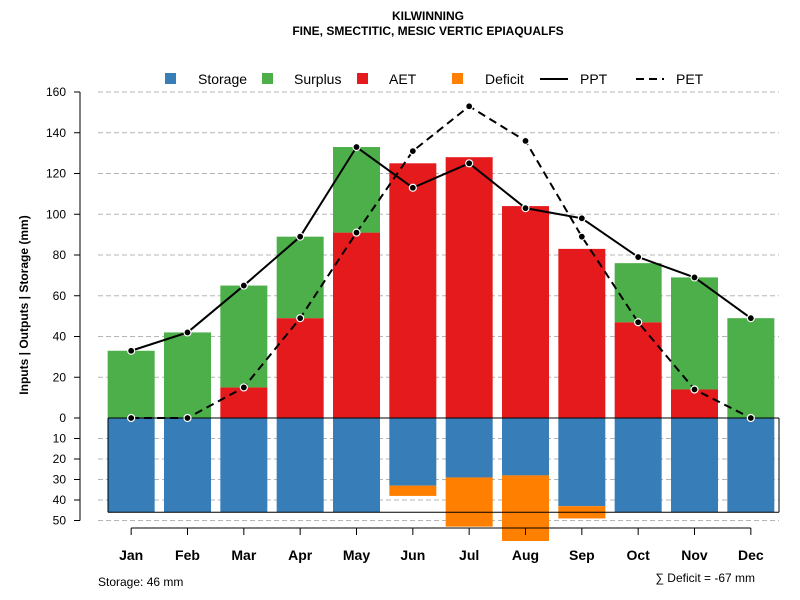 The width and height of the screenshot is (800, 600). I want to click on point-pet-jun, so click(412, 151).